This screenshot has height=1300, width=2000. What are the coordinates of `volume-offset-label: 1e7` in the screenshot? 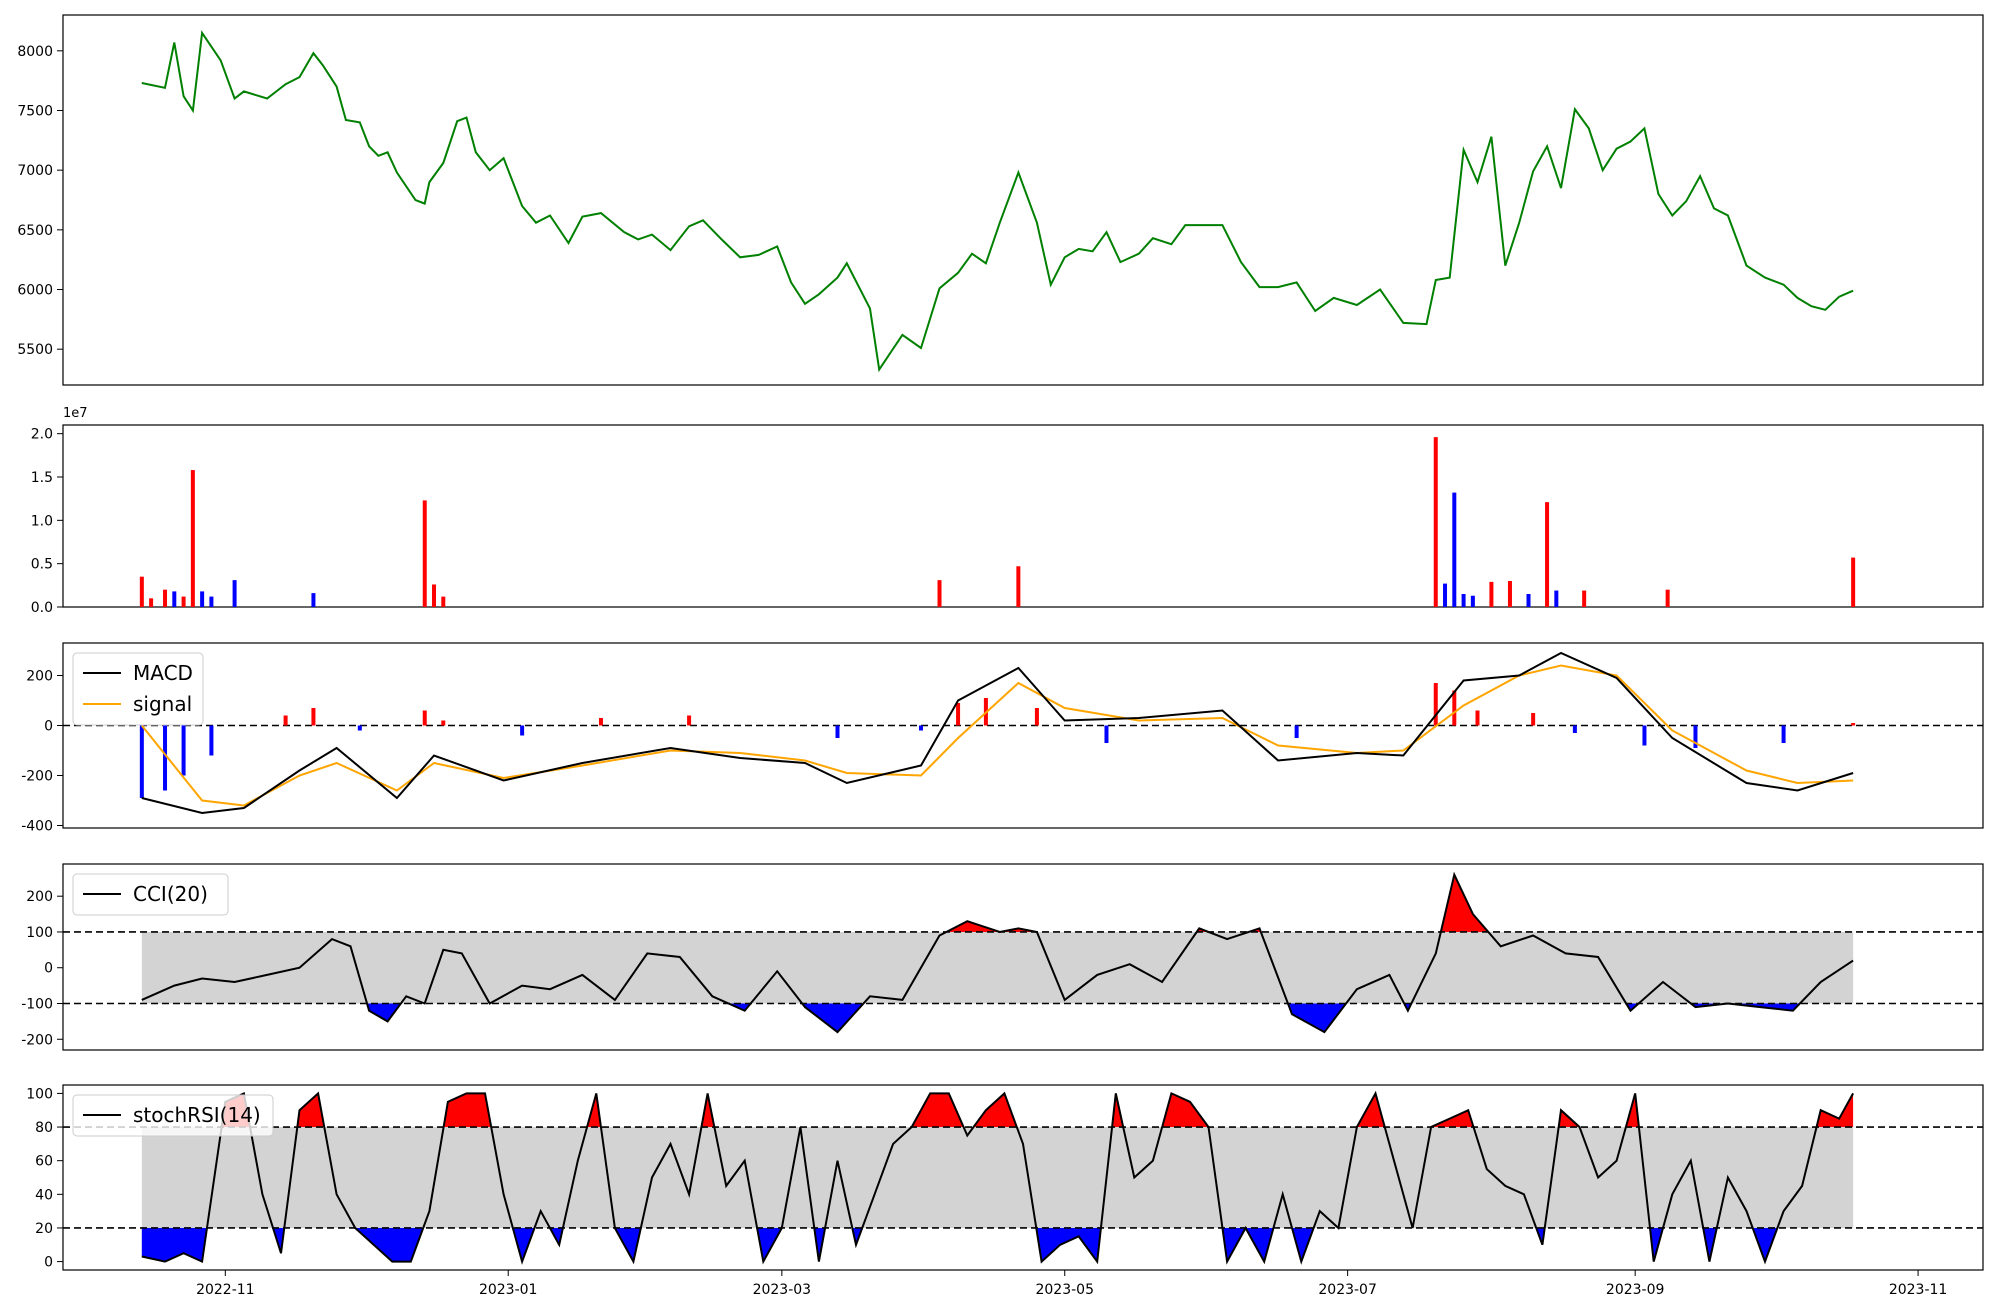 It's located at (75, 413).